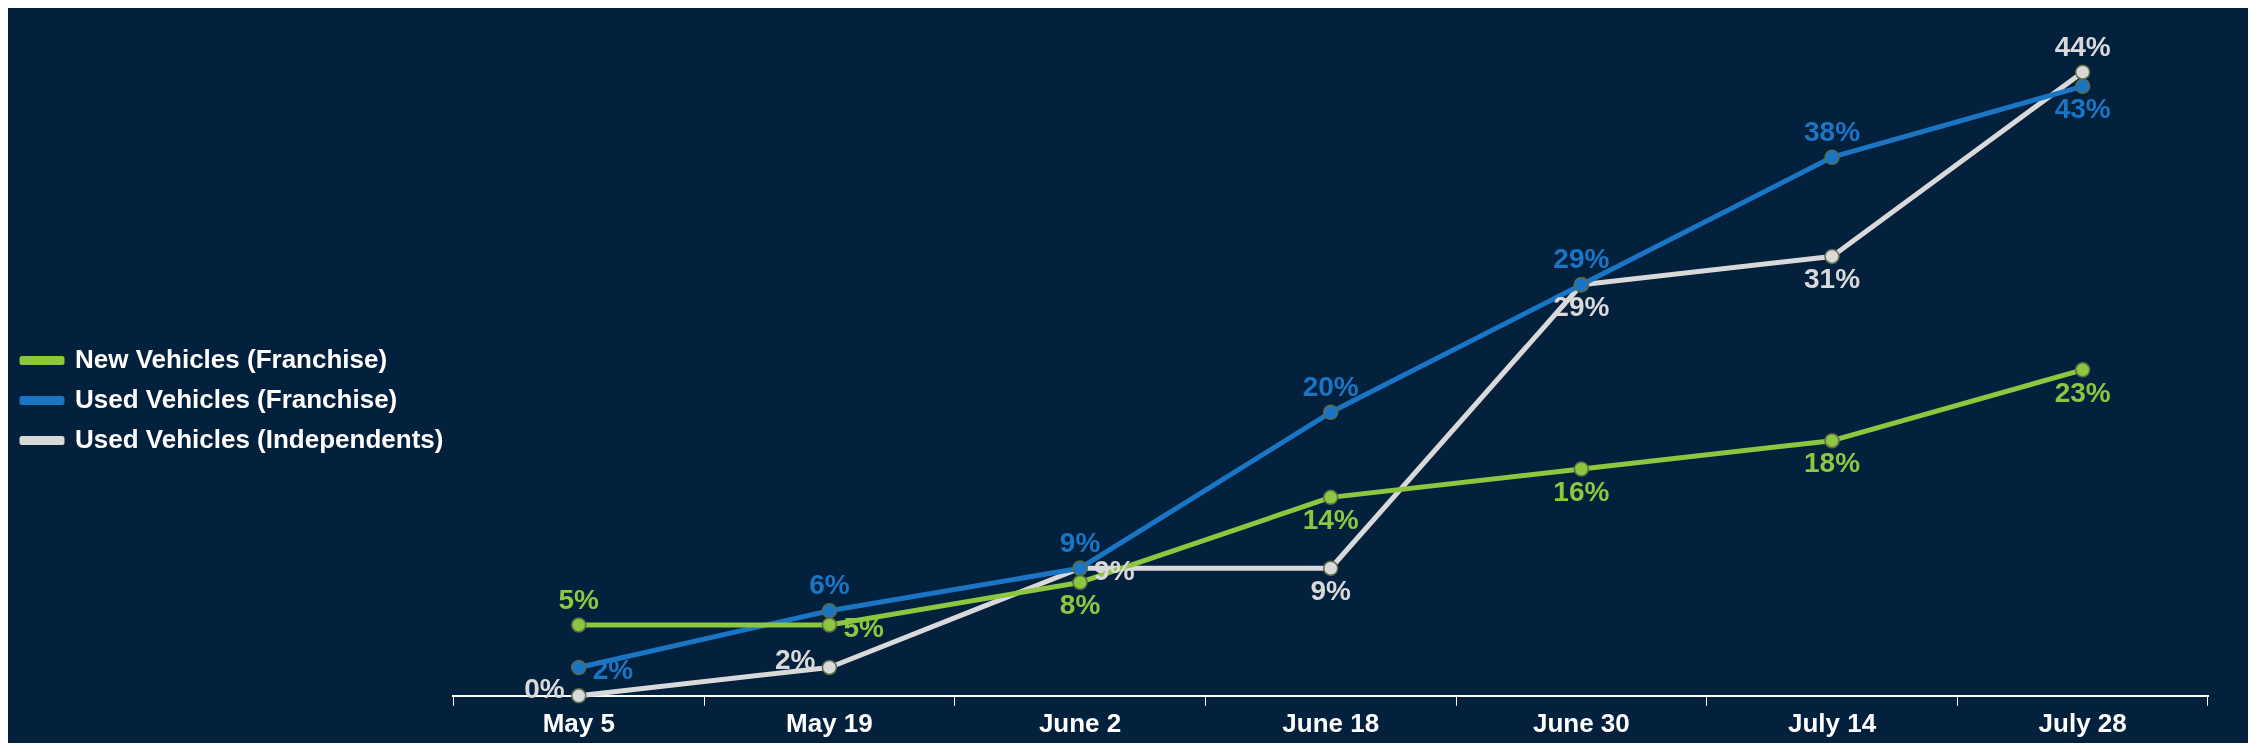 This screenshot has width=2259, height=753. Describe the element at coordinates (2082, 392) in the screenshot. I see `data-label: 23%` at that location.